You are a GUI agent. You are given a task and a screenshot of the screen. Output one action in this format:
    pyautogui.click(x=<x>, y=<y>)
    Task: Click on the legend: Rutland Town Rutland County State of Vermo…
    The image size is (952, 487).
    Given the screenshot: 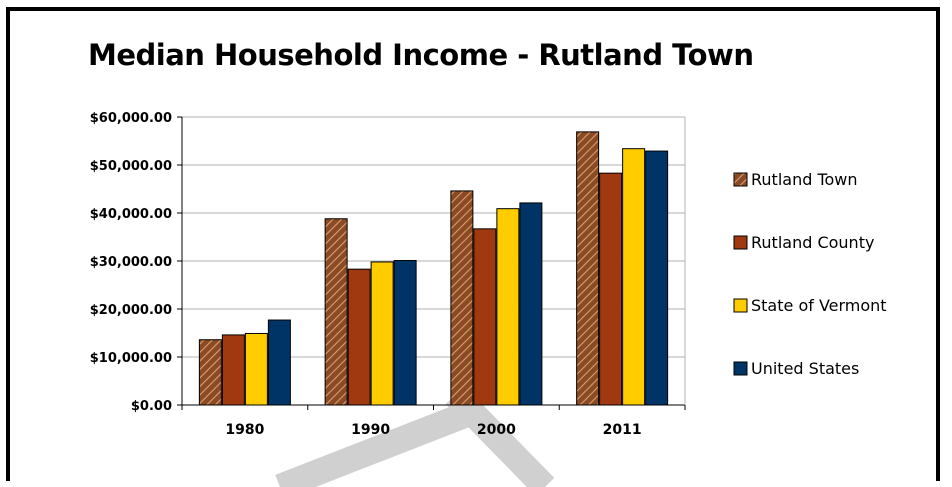 What is the action you would take?
    pyautogui.click(x=810, y=274)
    